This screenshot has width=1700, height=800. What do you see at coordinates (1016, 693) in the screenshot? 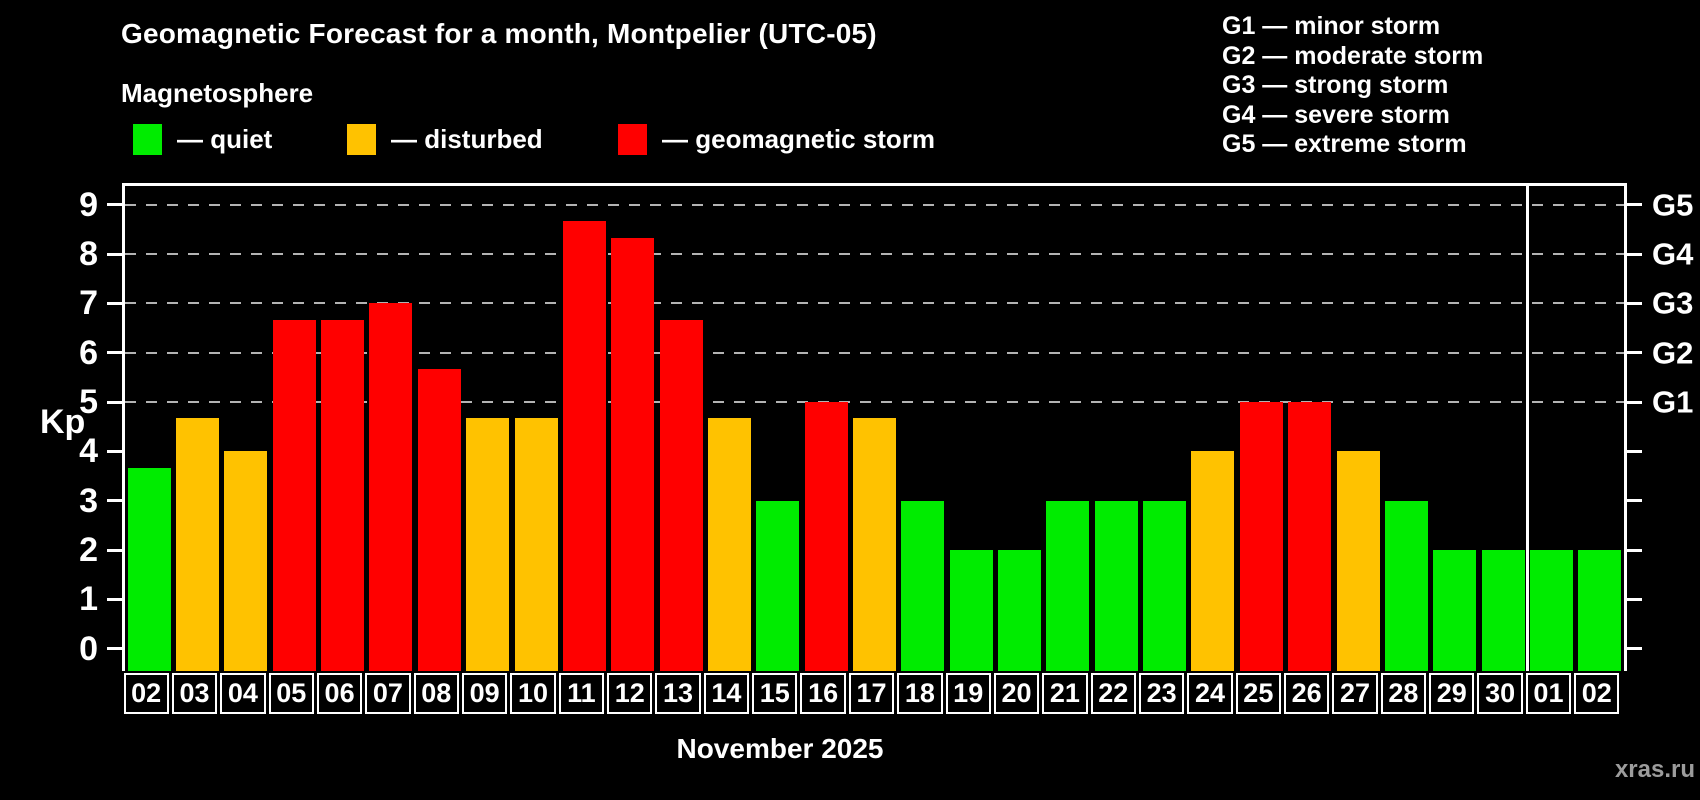
I see `date-box-nov-20: 20` at bounding box center [1016, 693].